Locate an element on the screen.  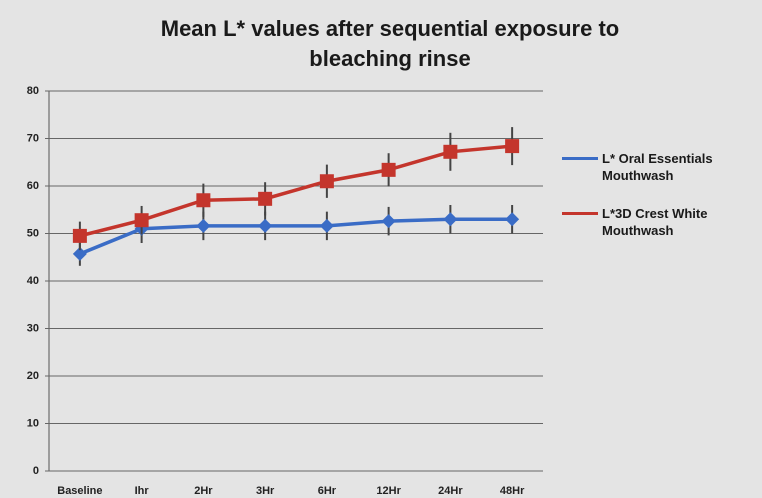
legend-label: L*3D Crest White Mouthwash is located at coordinates (655, 222).